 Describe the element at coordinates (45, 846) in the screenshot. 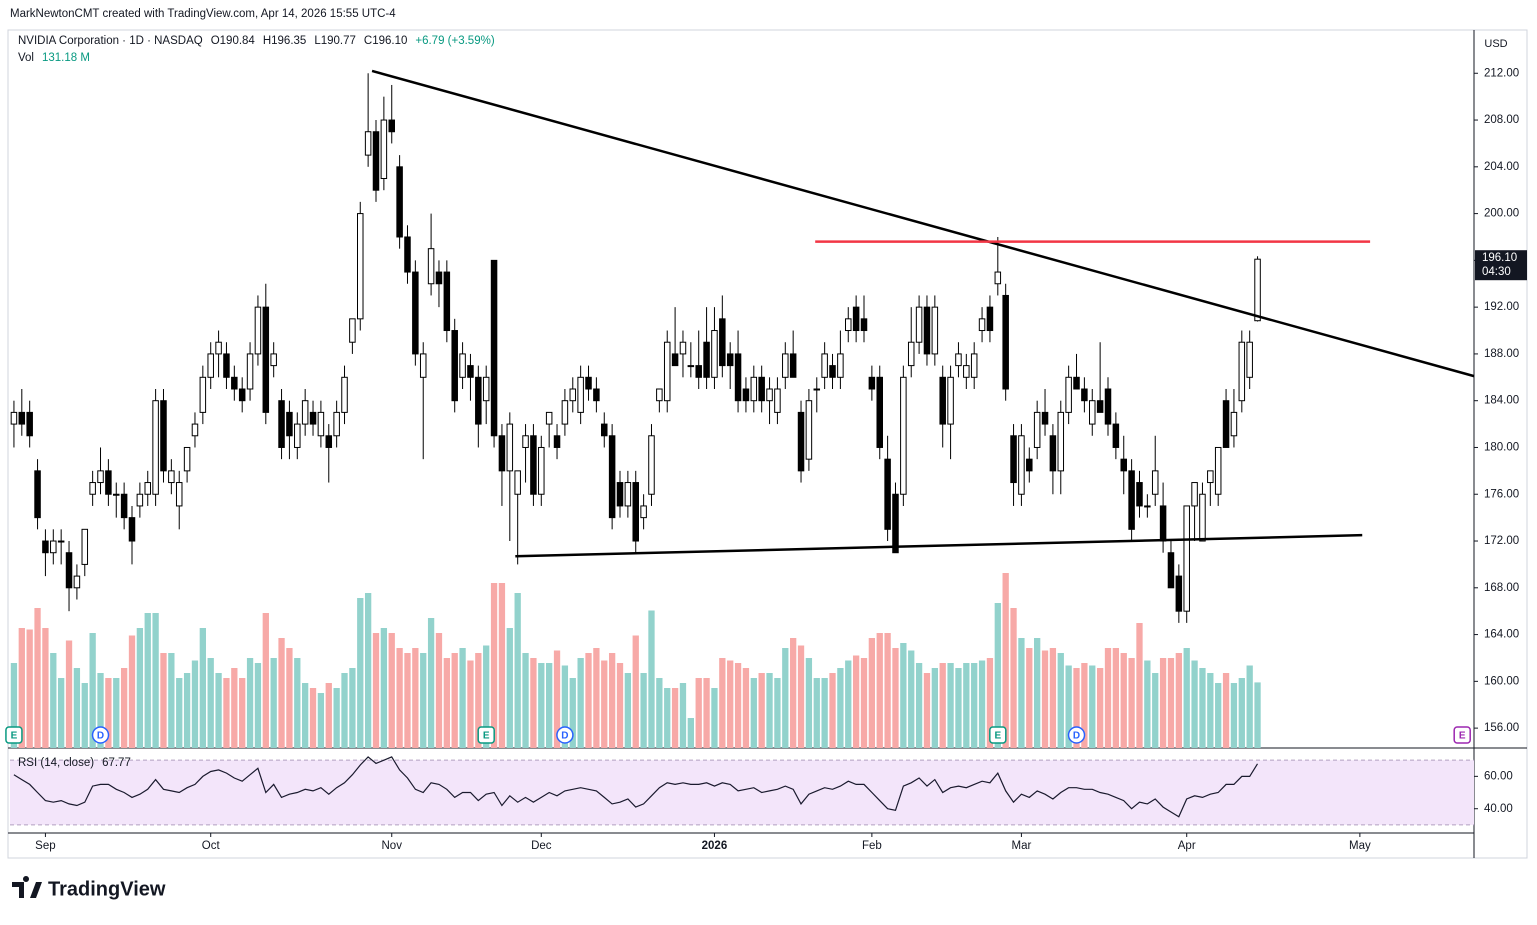

I see `x-tick-label: Sep` at that location.